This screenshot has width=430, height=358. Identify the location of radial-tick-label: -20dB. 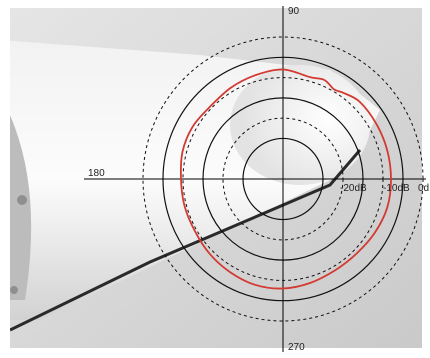
(353, 188).